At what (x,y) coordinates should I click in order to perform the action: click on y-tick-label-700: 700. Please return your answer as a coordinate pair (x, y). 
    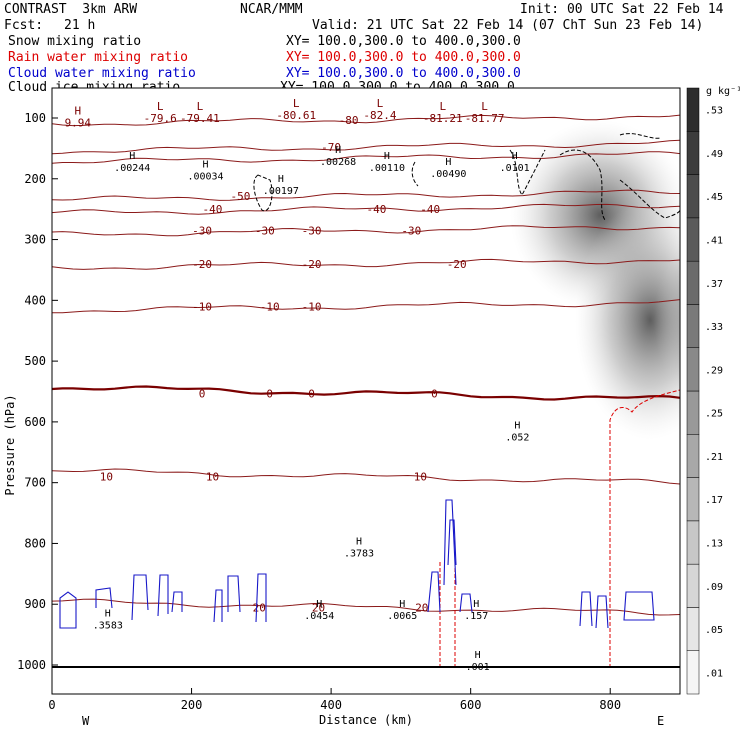
    Looking at the image, I should click on (35, 483).